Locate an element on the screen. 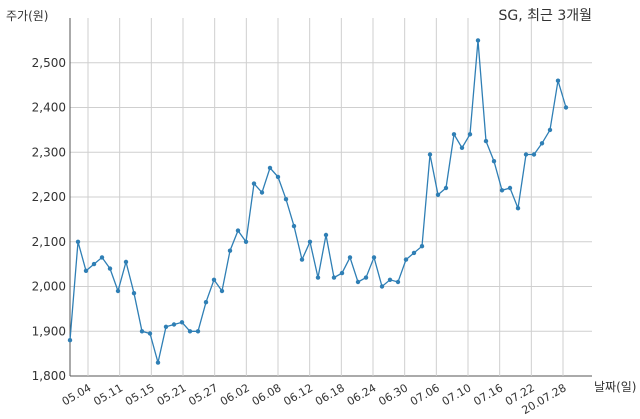 This screenshot has width=640, height=419. x-tick-label: 06.08 is located at coordinates (267, 394).